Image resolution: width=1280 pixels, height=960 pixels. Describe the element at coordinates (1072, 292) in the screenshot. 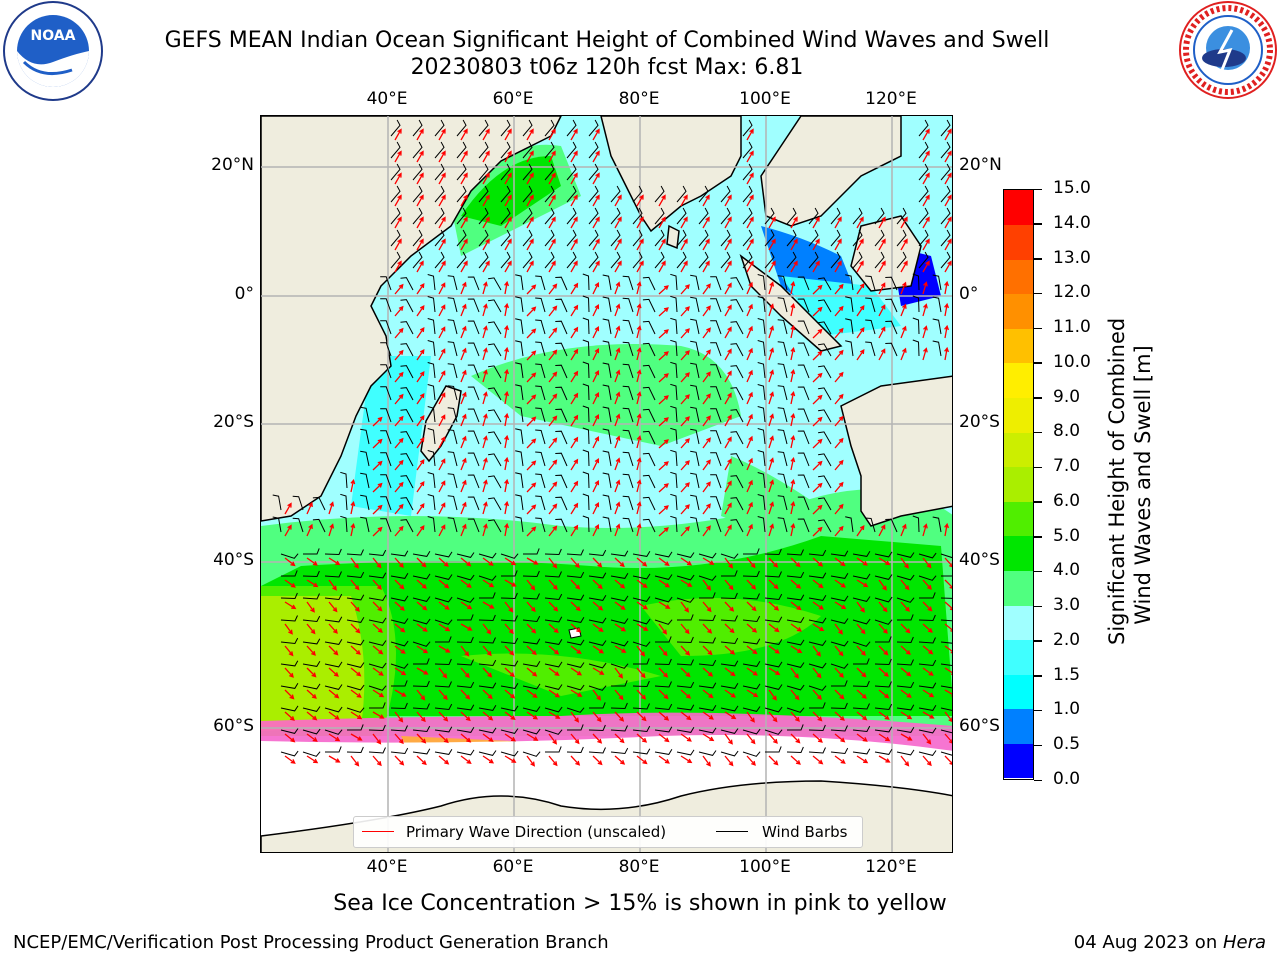

I see `colorbar-tick-label: 12.0` at that location.